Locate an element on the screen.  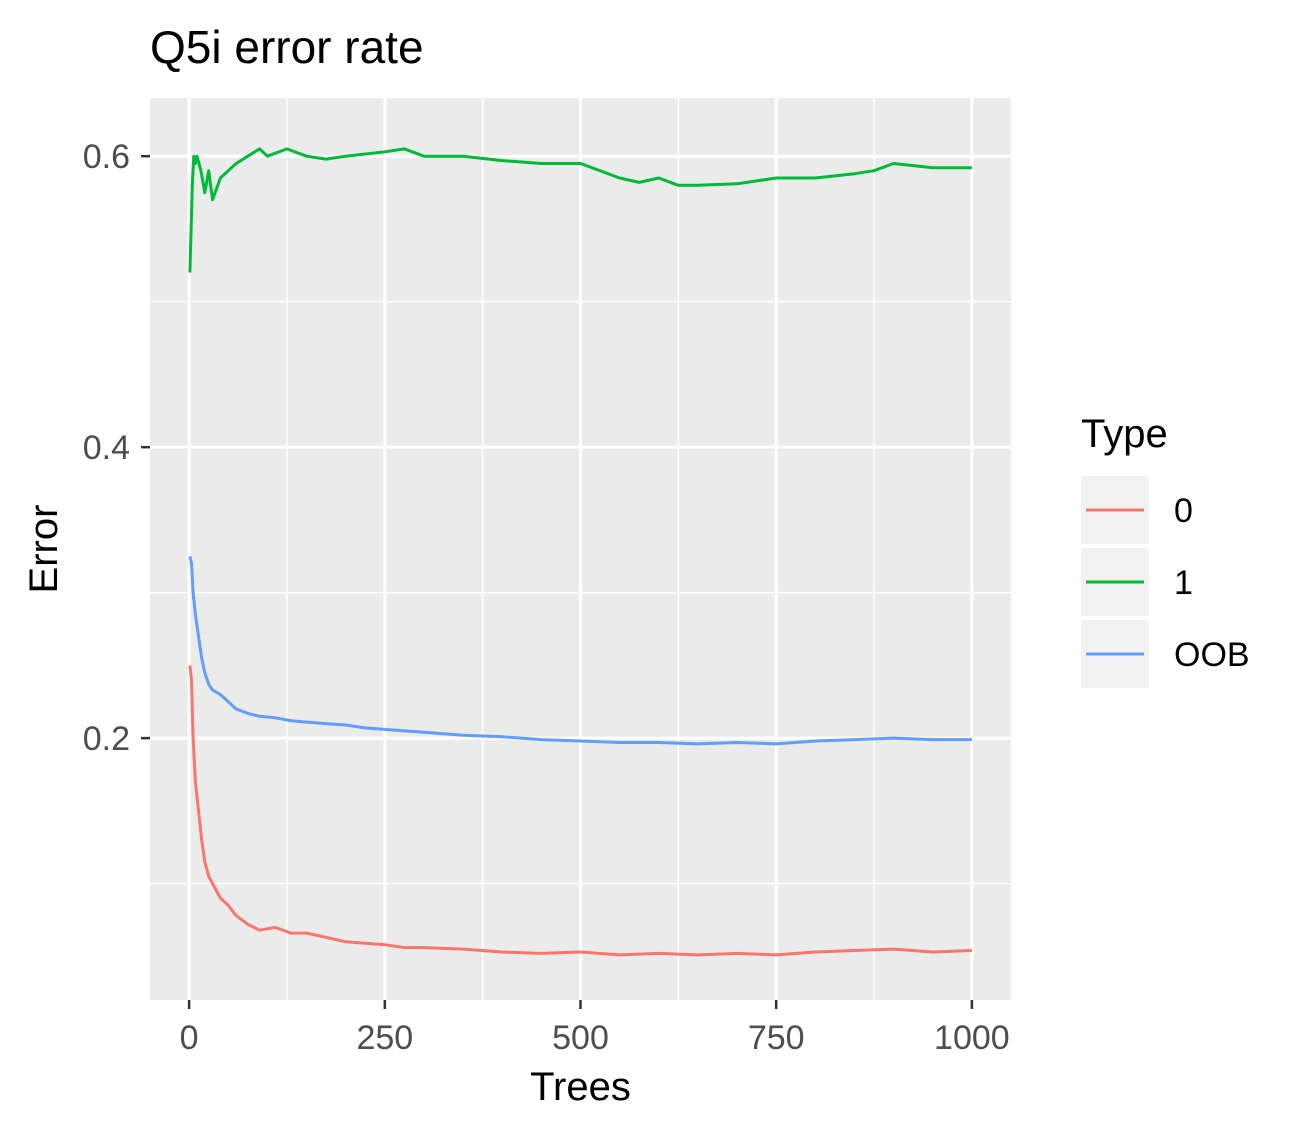
x-tick-label: 250 is located at coordinates (384, 1038).